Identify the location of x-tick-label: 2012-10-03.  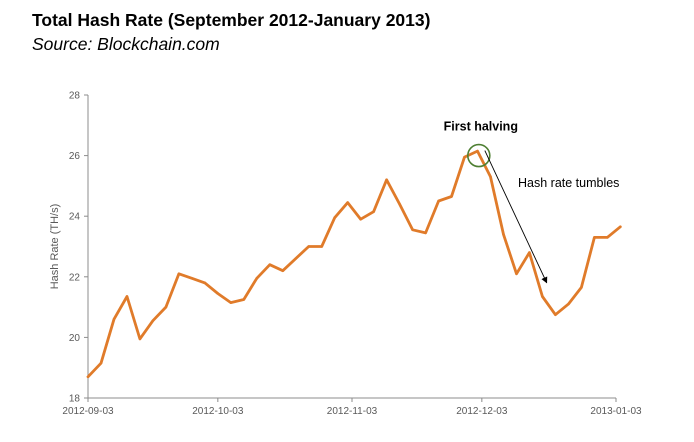
(218, 411).